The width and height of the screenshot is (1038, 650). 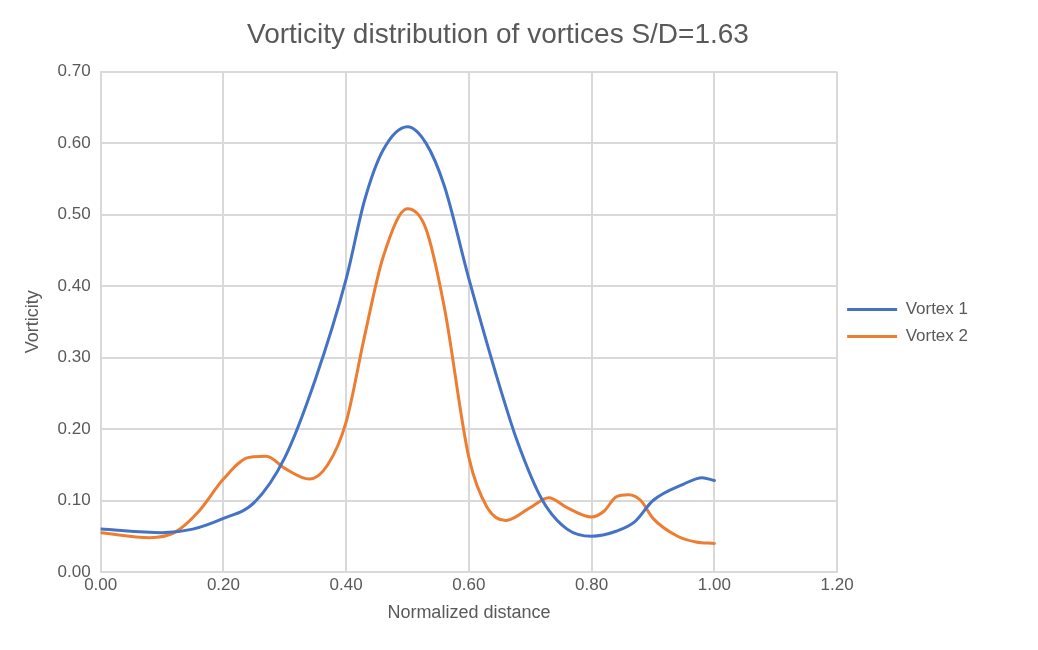 What do you see at coordinates (74, 428) in the screenshot?
I see `y-tick-label: 0.20` at bounding box center [74, 428].